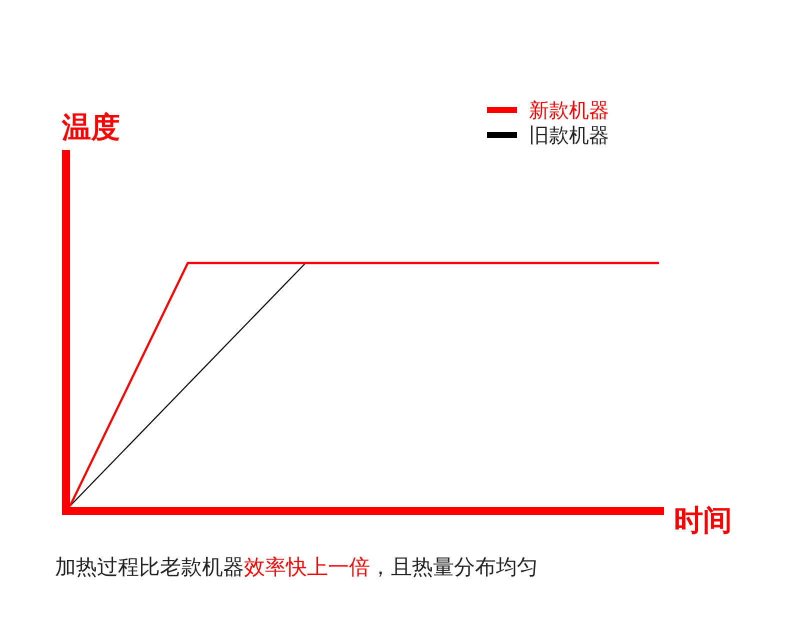  What do you see at coordinates (454, 567) in the screenshot?
I see `annotation: ，且热量分布均匀` at bounding box center [454, 567].